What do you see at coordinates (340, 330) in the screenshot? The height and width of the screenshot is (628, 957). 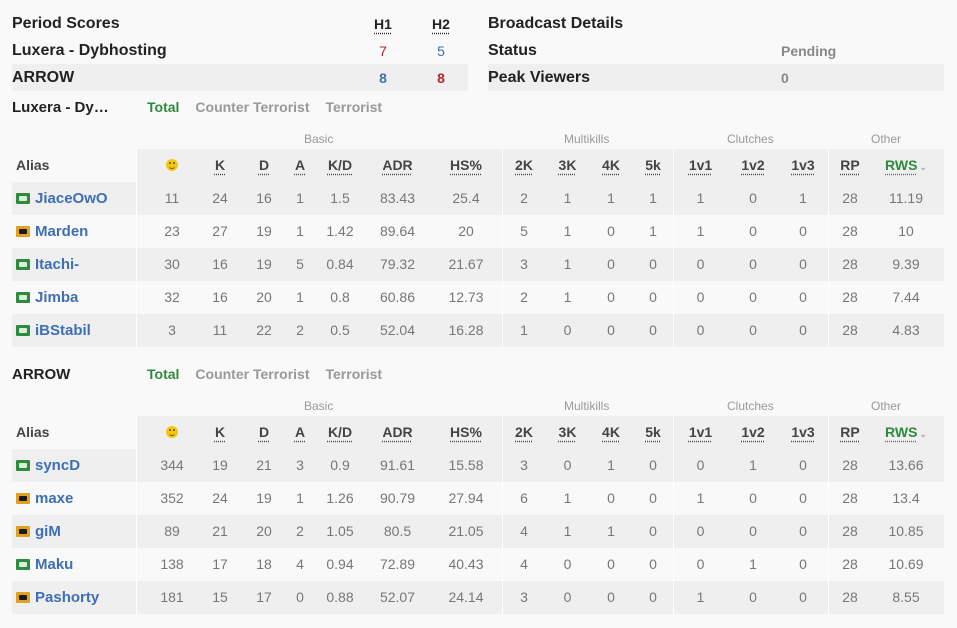 I see `stat-kd: 0.5` at bounding box center [340, 330].